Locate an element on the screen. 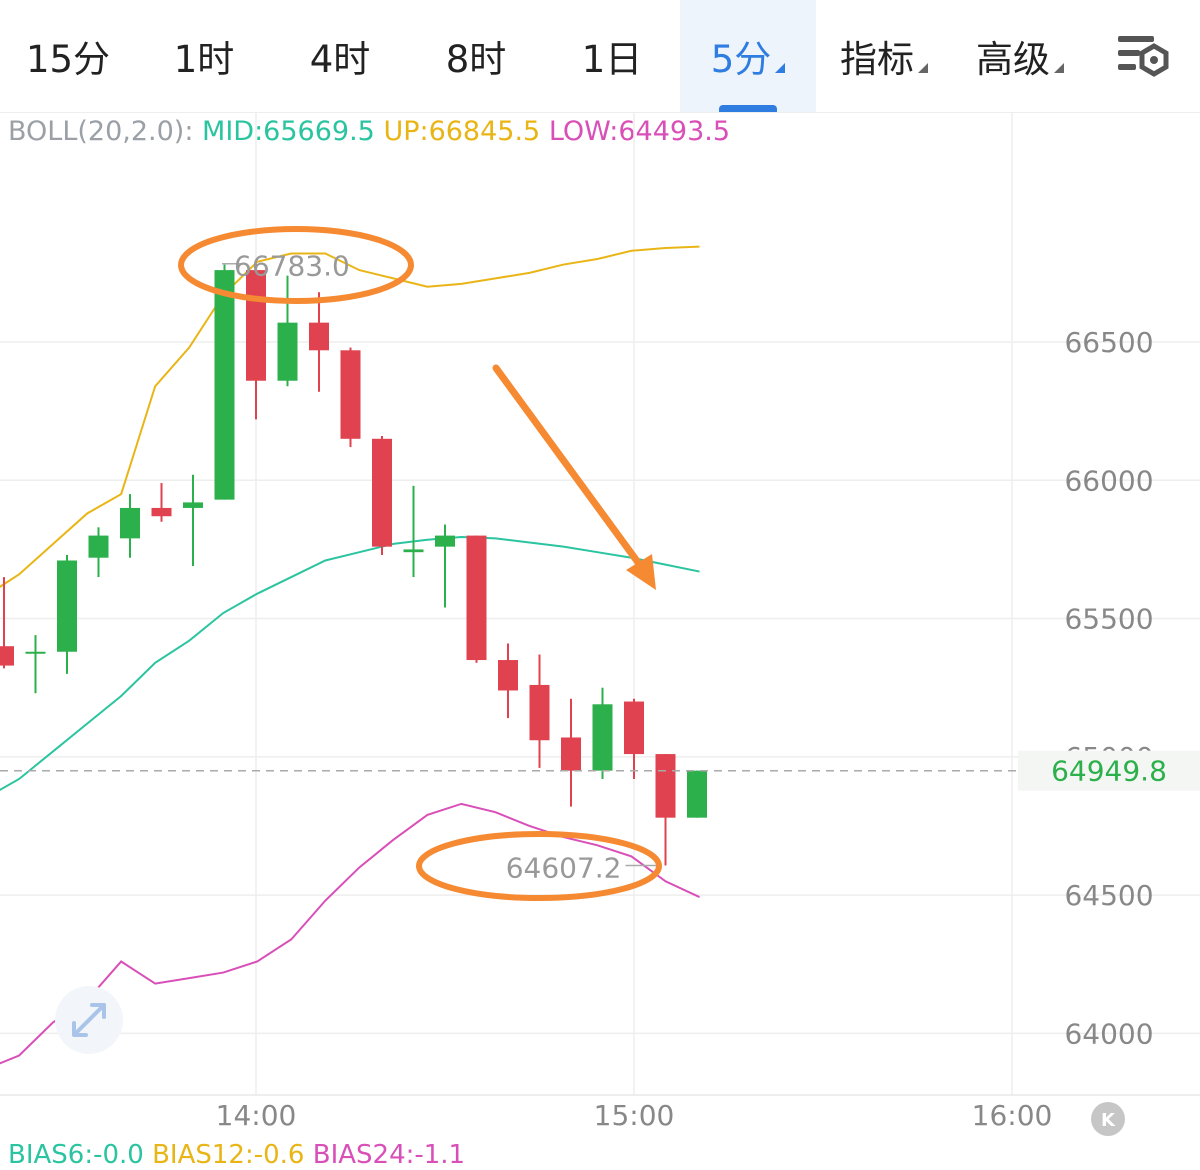  expand-icon is located at coordinates (89, 1020).